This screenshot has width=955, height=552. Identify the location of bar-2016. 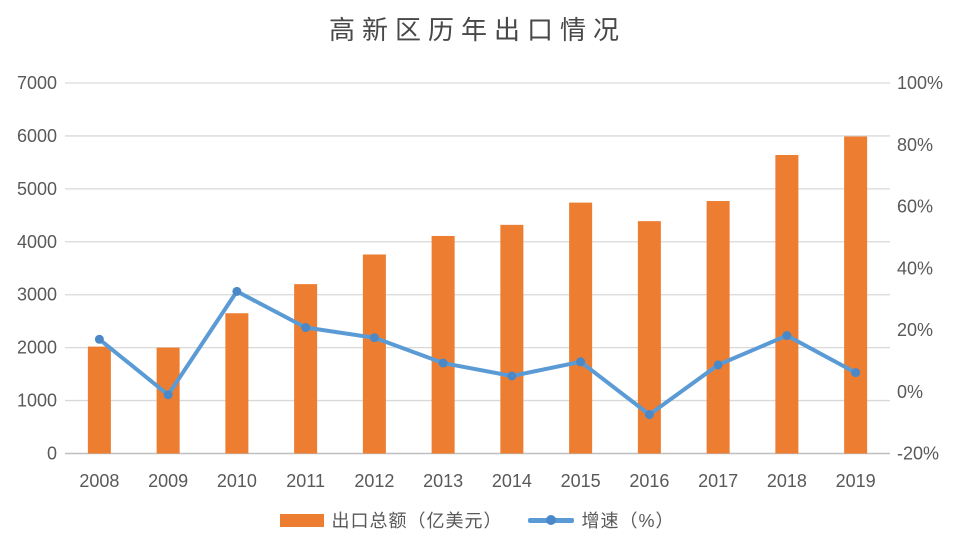
(649, 337).